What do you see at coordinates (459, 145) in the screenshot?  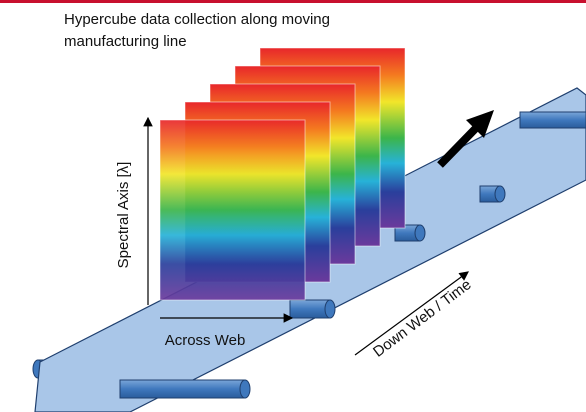 I see `motion-arrow` at bounding box center [459, 145].